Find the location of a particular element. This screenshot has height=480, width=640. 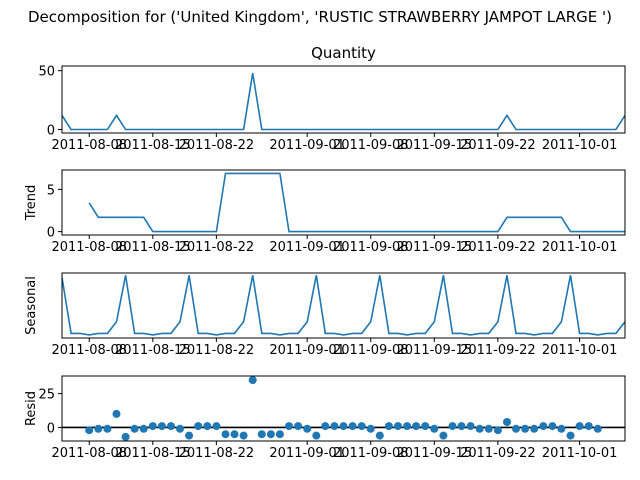

y-axis-label: Trend is located at coordinates (31, 203).